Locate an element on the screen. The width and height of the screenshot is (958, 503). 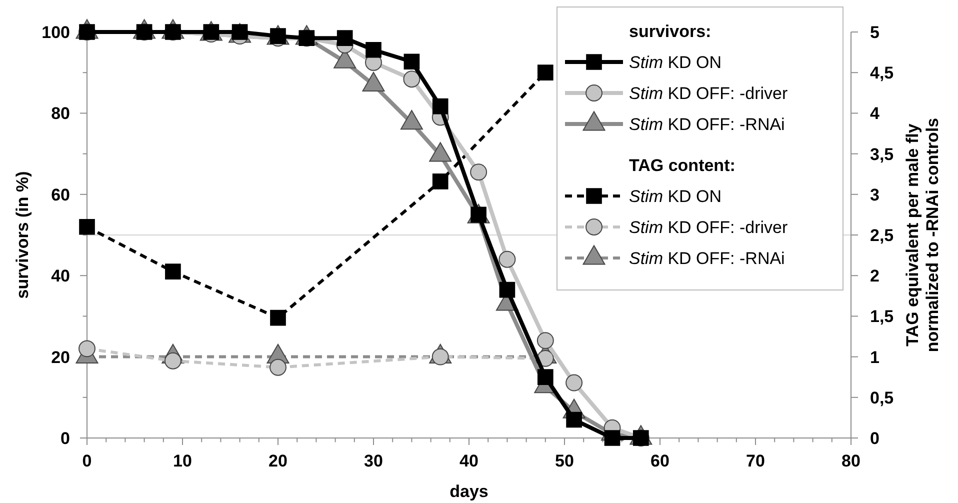
y-tick-label: 40 is located at coordinates (60, 276).